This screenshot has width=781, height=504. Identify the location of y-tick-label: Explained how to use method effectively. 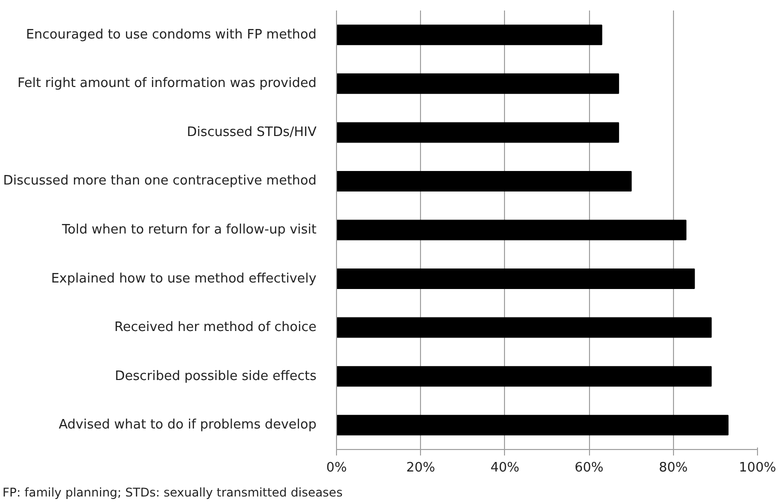
(184, 278).